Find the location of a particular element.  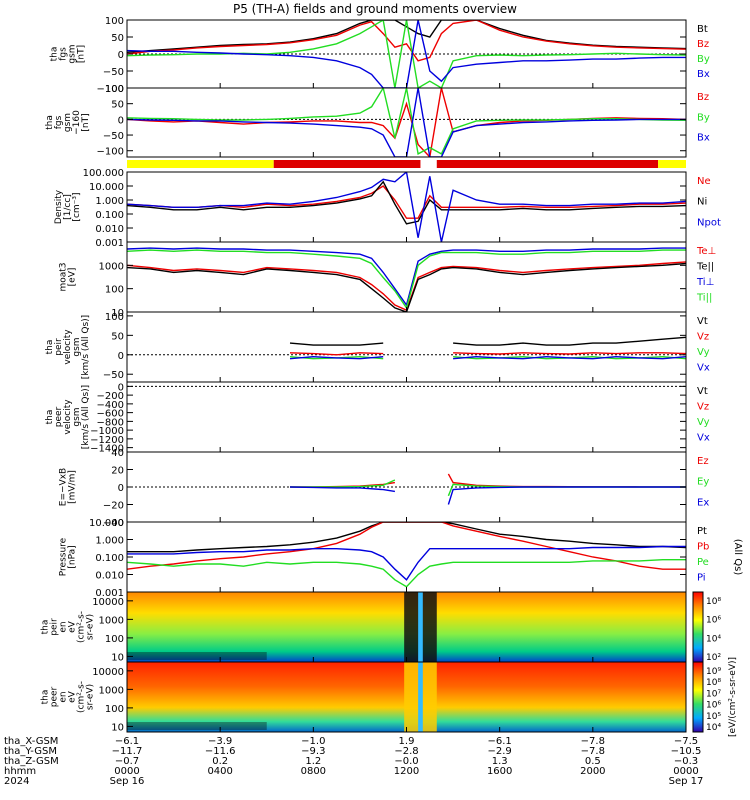

x-tick-gsm-y: −10.5 is located at coordinates (686, 751).